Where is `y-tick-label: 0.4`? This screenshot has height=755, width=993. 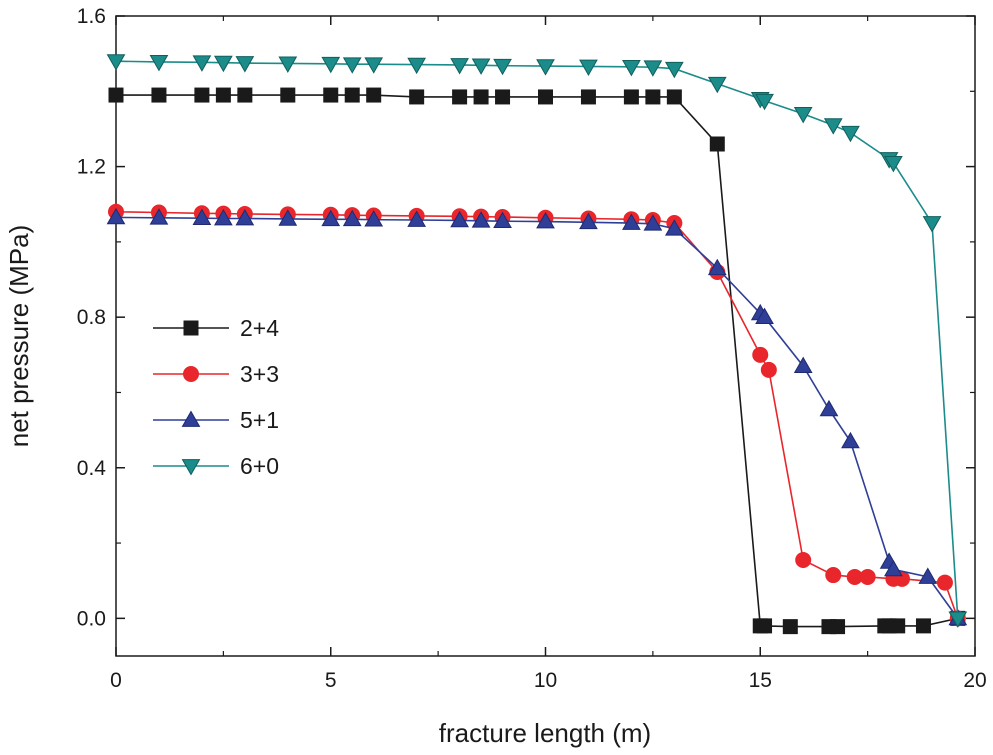
y-tick-label: 0.4 is located at coordinates (92, 468).